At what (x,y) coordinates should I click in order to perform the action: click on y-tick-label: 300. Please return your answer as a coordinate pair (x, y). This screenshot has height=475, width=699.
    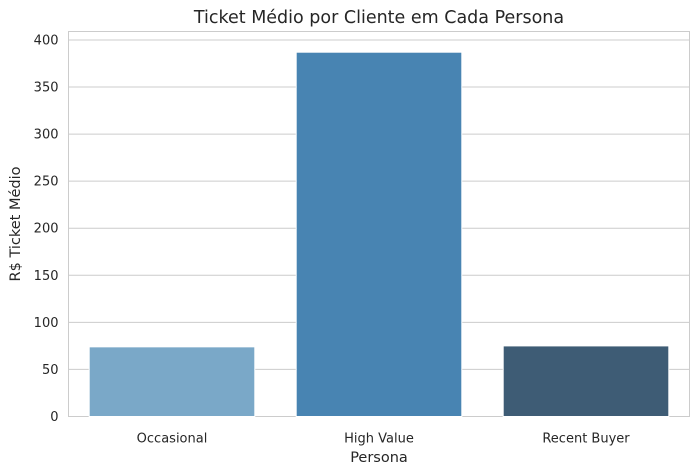
    Looking at the image, I should click on (46, 135).